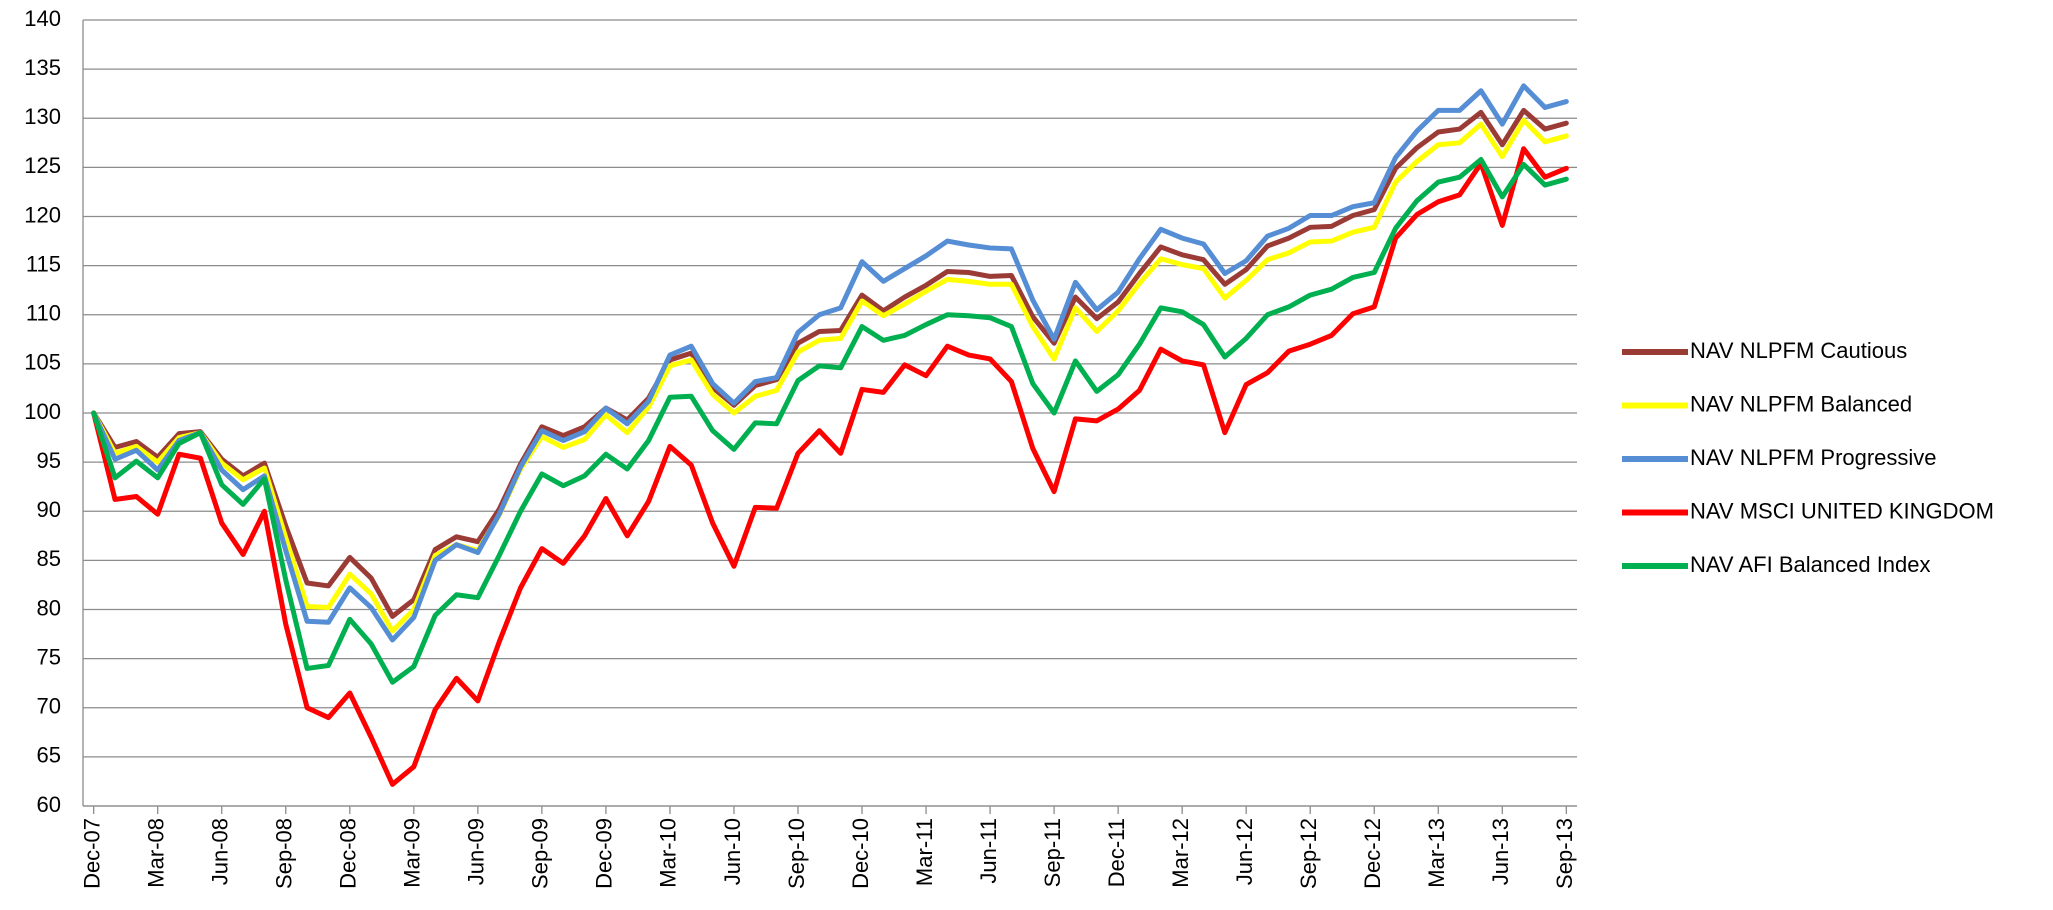 The width and height of the screenshot is (2053, 910). I want to click on x-tick-label: Jun-11, so click(988, 851).